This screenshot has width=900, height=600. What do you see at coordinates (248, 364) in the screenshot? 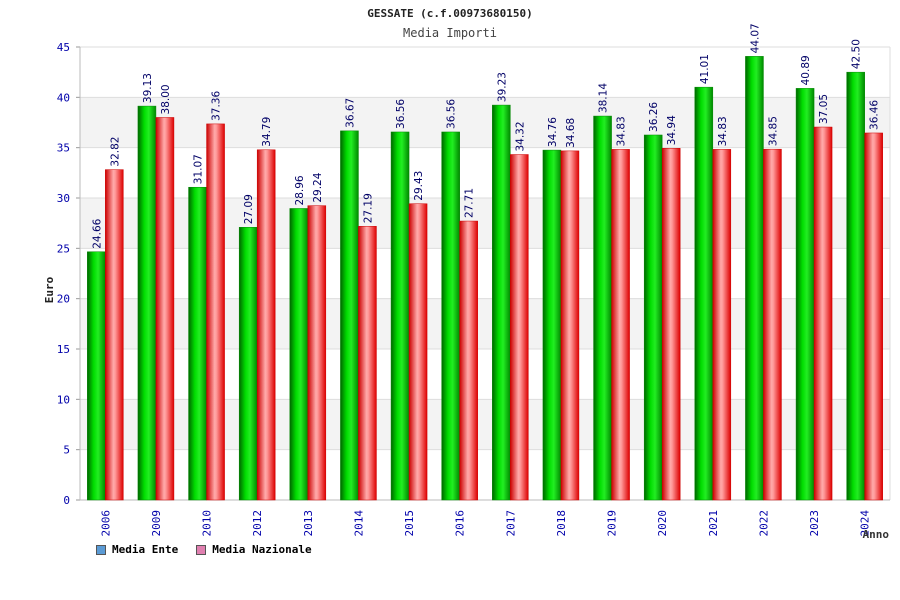
I see `bar-media-ente-2012` at bounding box center [248, 364].